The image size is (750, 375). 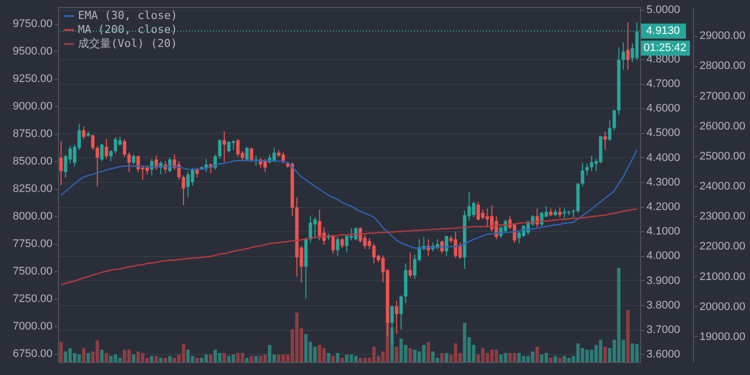 I want to click on y2-tick-label: 4.0000, so click(x=663, y=256).